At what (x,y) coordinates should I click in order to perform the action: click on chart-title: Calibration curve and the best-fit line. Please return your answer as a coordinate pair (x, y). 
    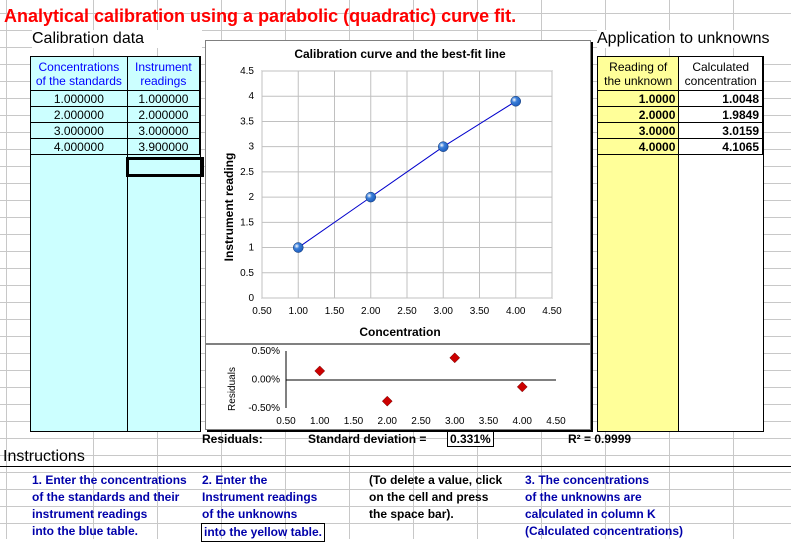
    Looking at the image, I should click on (400, 54).